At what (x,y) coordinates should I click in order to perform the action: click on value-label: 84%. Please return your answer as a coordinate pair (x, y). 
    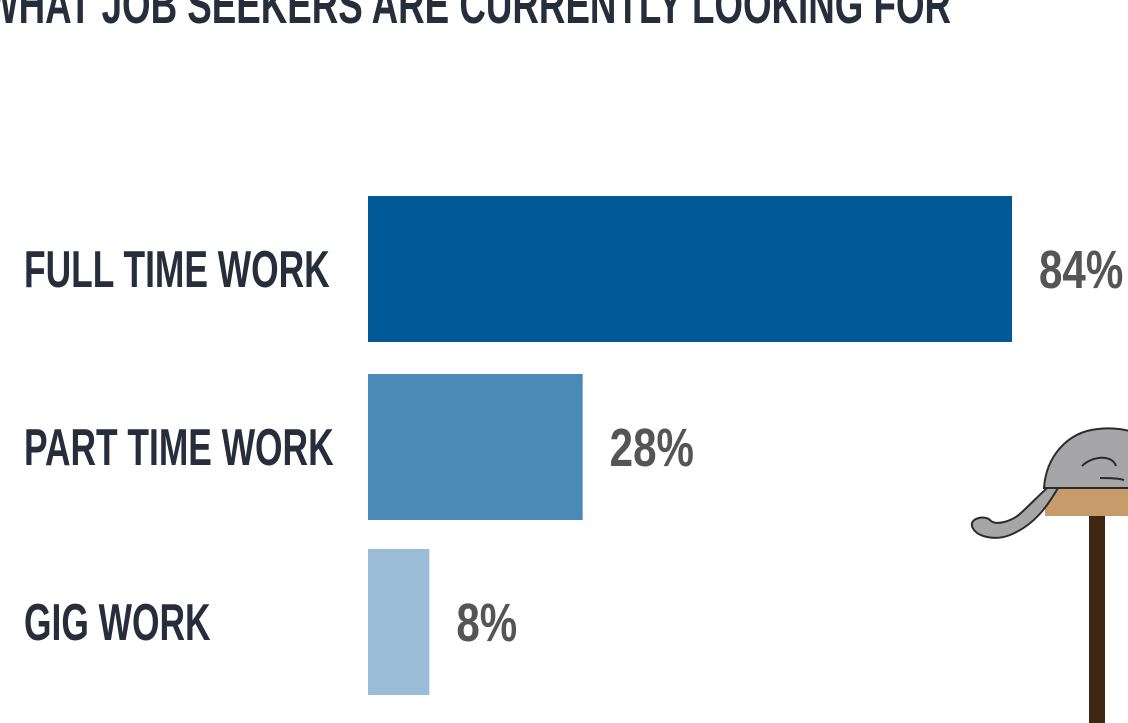
    Looking at the image, I should click on (1081, 270).